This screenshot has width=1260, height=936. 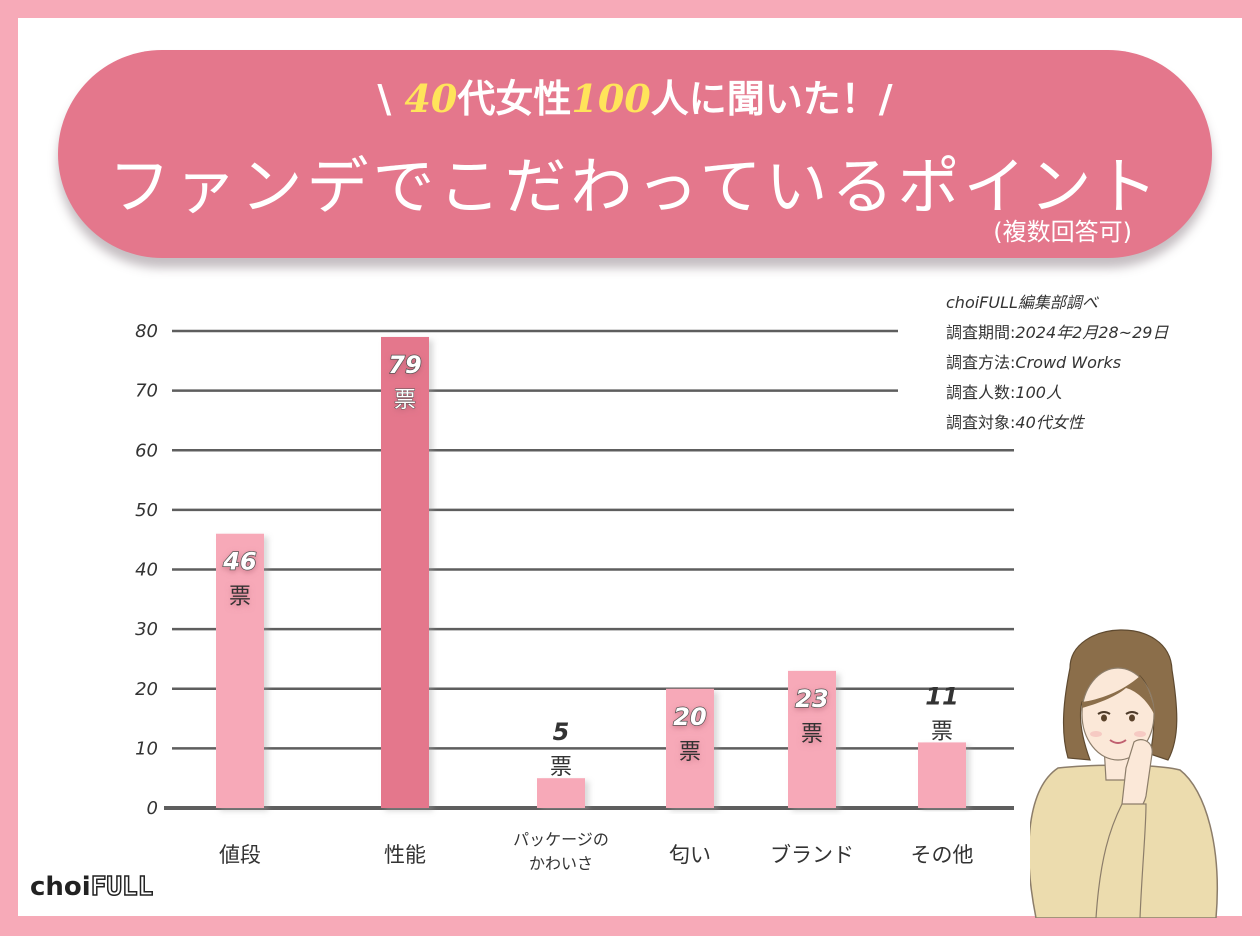 I want to click on x-tick-label: 匂い, so click(x=690, y=855).